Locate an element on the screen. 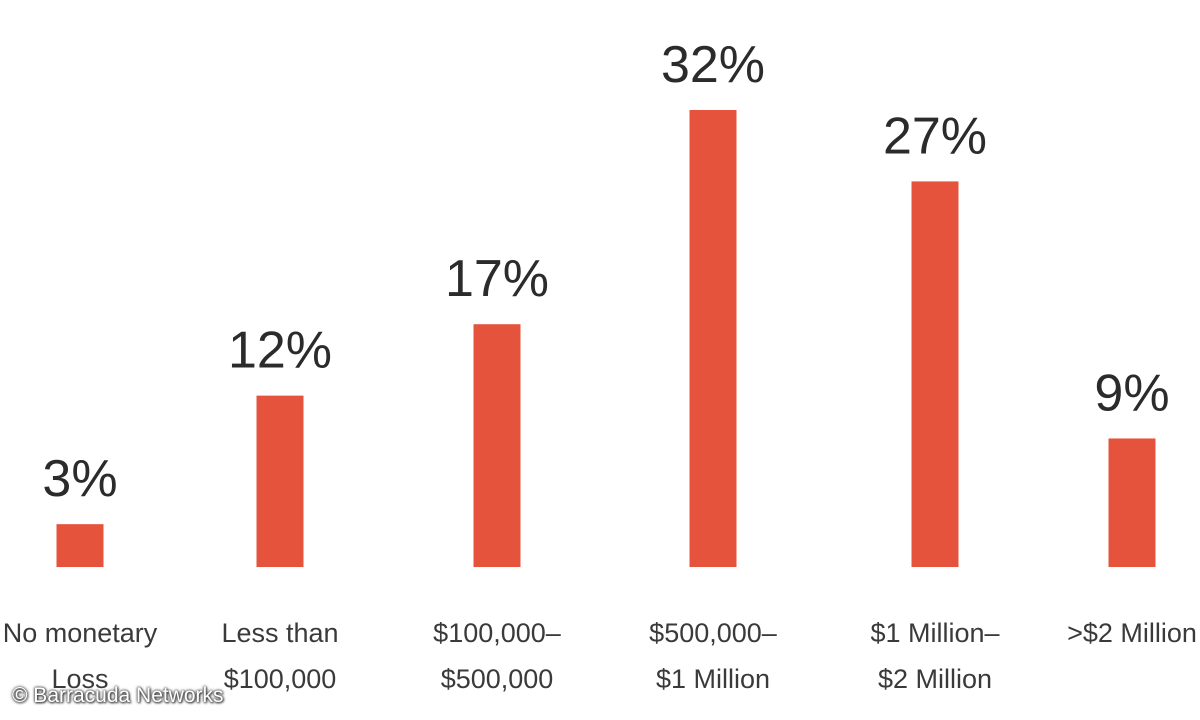  category-label: Less than $100,000 is located at coordinates (279, 656).